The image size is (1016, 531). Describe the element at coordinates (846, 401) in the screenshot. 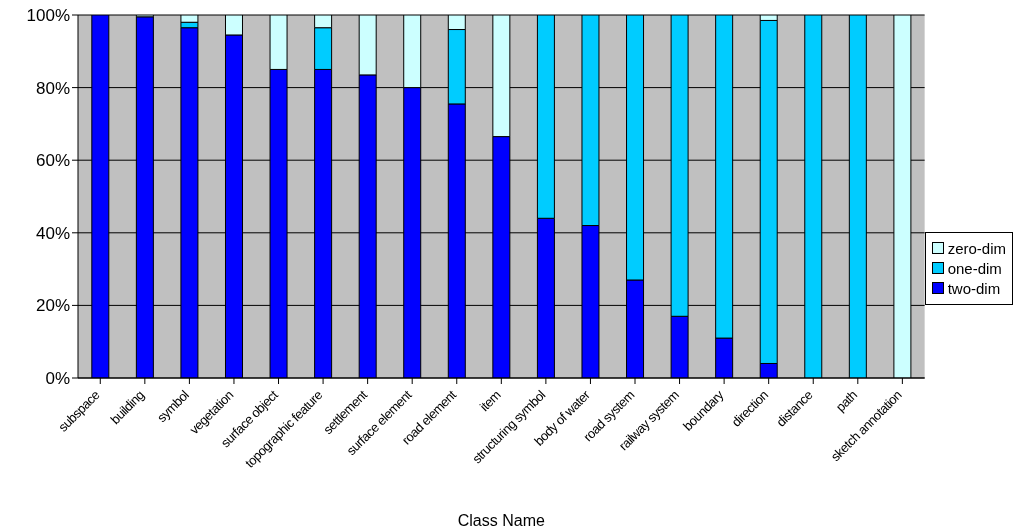

I see `x-tick-label: path` at that location.